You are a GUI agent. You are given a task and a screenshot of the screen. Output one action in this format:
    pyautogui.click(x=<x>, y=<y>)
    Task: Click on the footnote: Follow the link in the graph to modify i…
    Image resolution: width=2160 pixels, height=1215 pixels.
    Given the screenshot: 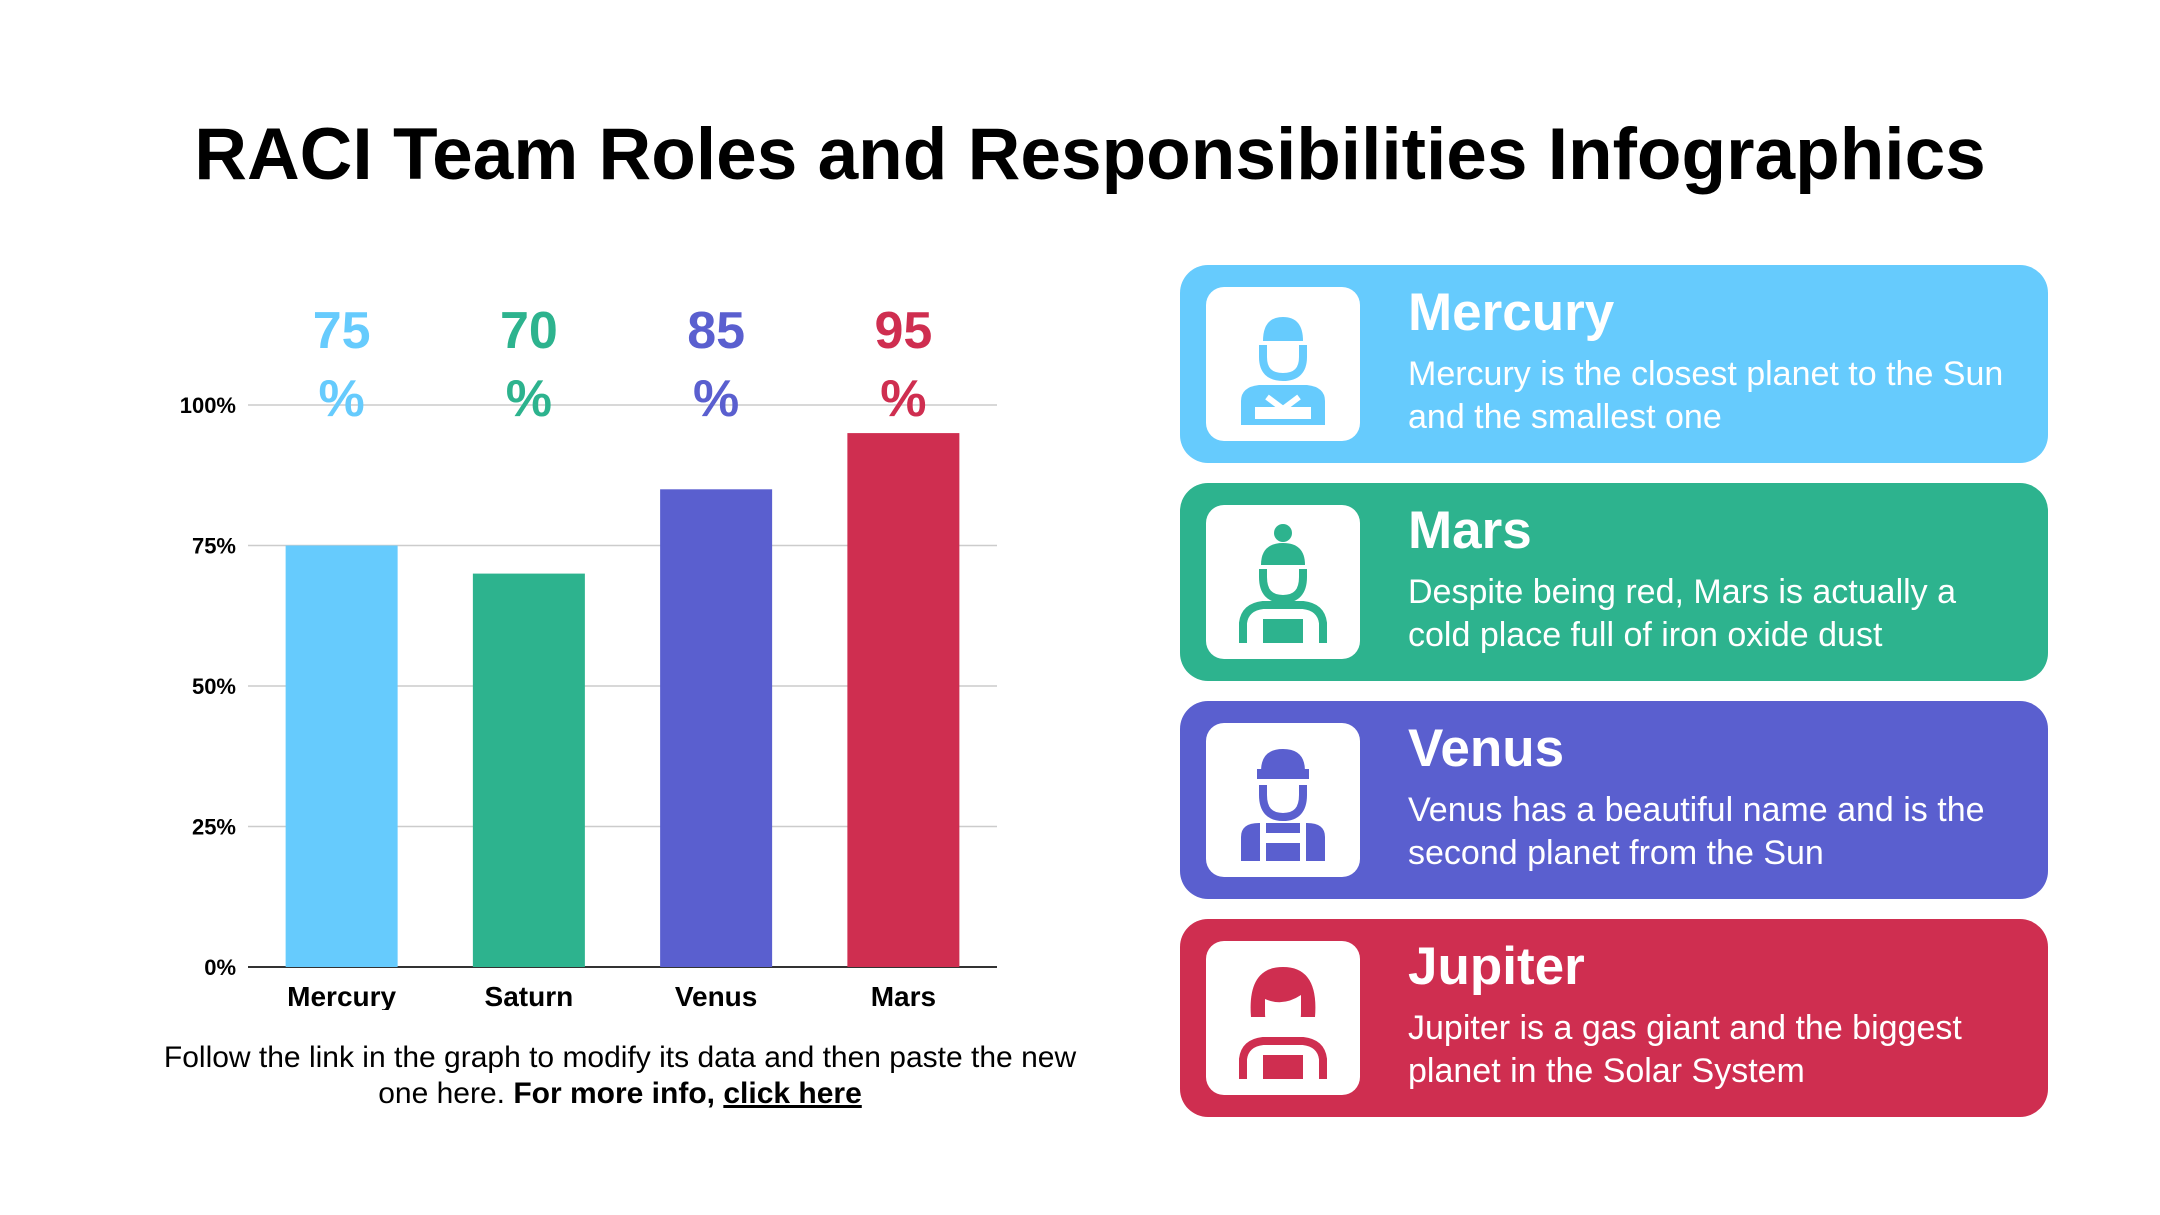 What is the action you would take?
    pyautogui.click(x=620, y=1076)
    